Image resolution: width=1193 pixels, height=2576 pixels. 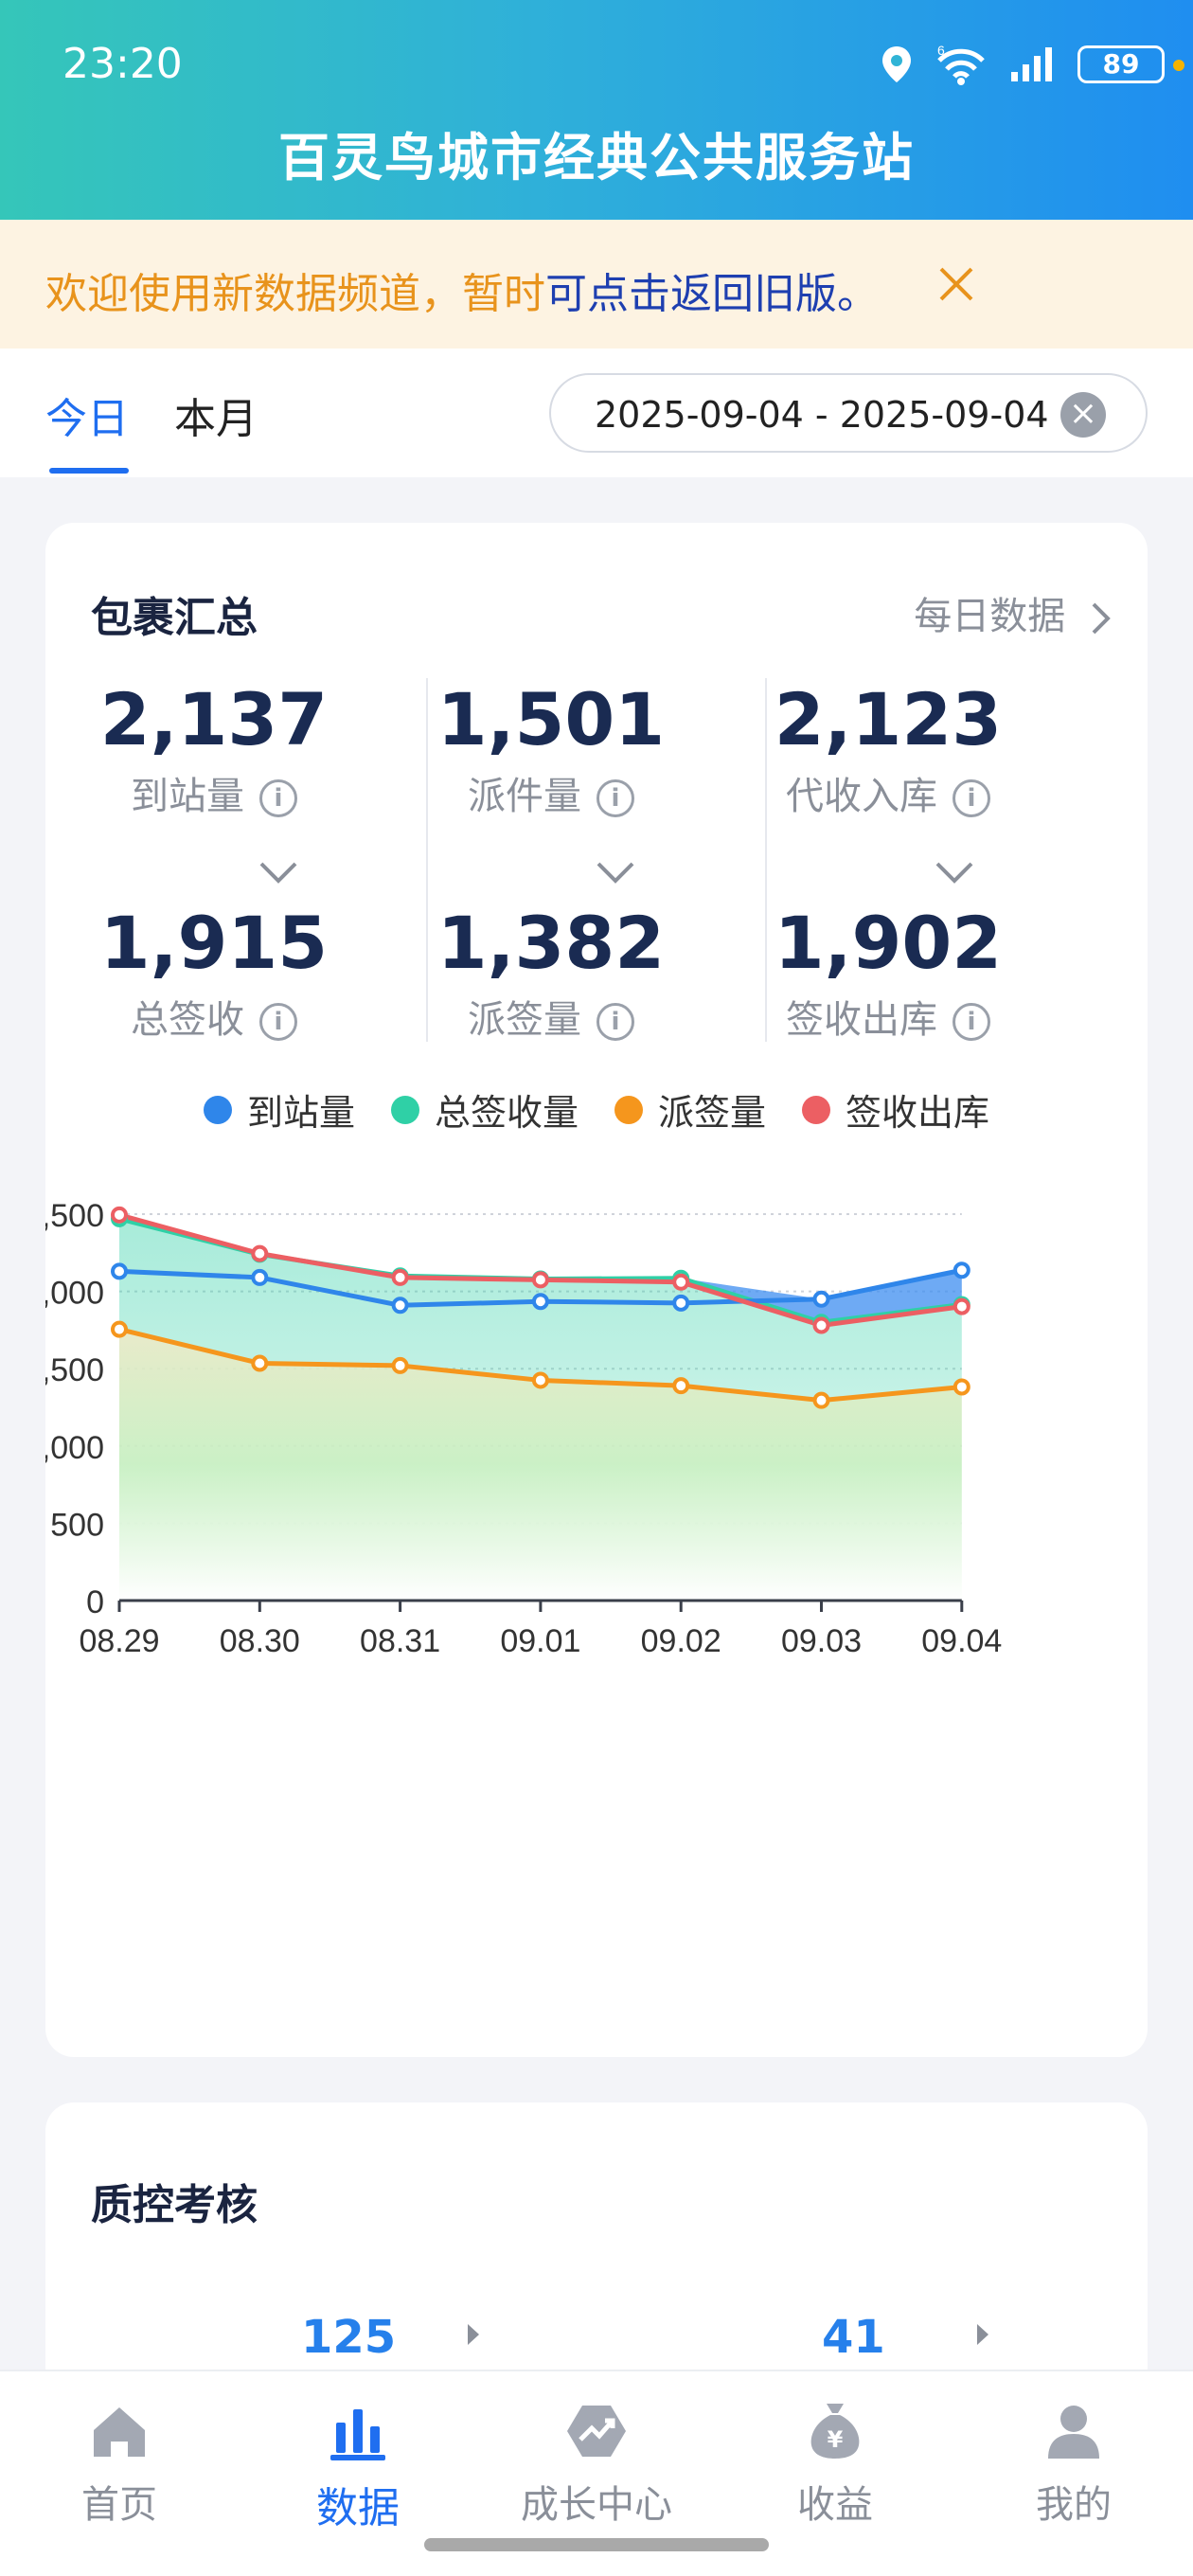 What do you see at coordinates (956, 284) in the screenshot?
I see `close-icon` at bounding box center [956, 284].